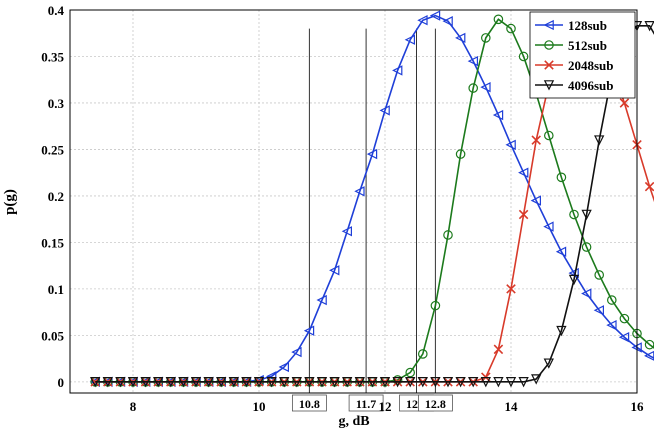 This screenshot has height=430, width=654. What do you see at coordinates (56, 103) in the screenshot?
I see `y-tick-label: 0.3` at bounding box center [56, 103].